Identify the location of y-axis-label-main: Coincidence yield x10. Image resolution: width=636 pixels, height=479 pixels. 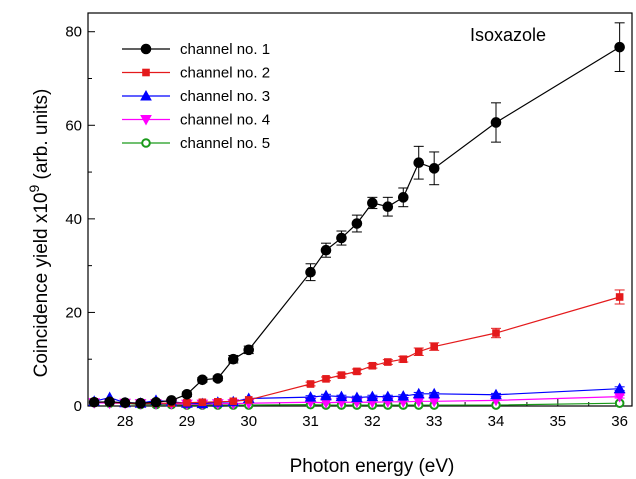
(41, 285).